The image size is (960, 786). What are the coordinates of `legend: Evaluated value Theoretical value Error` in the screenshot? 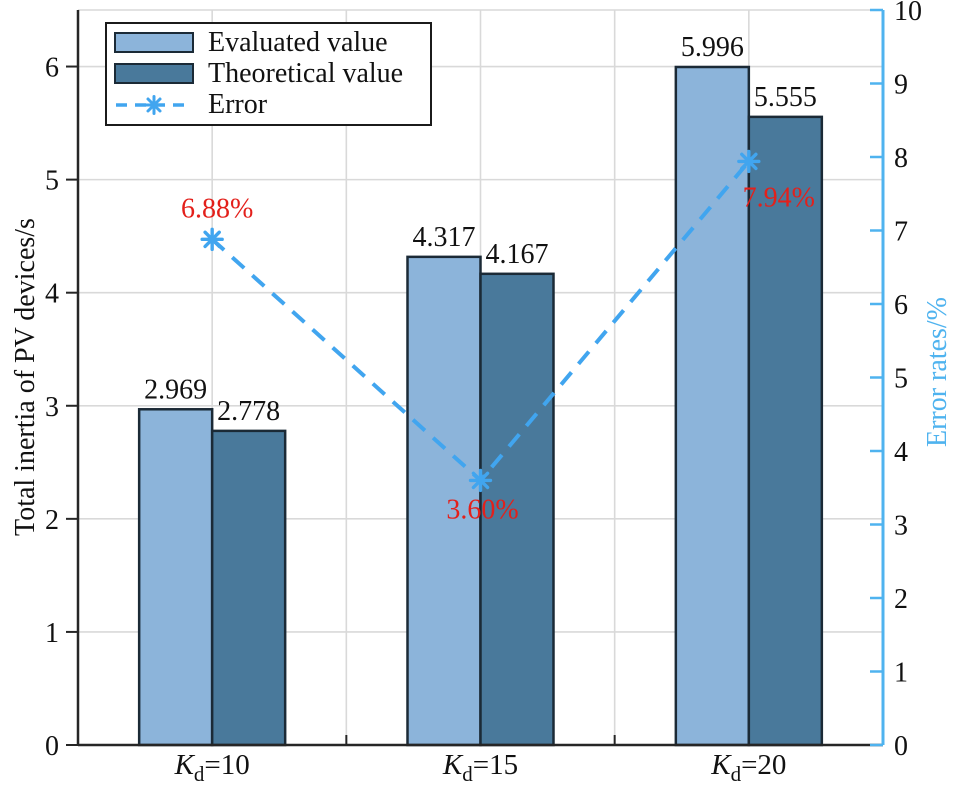 It's located at (268, 74).